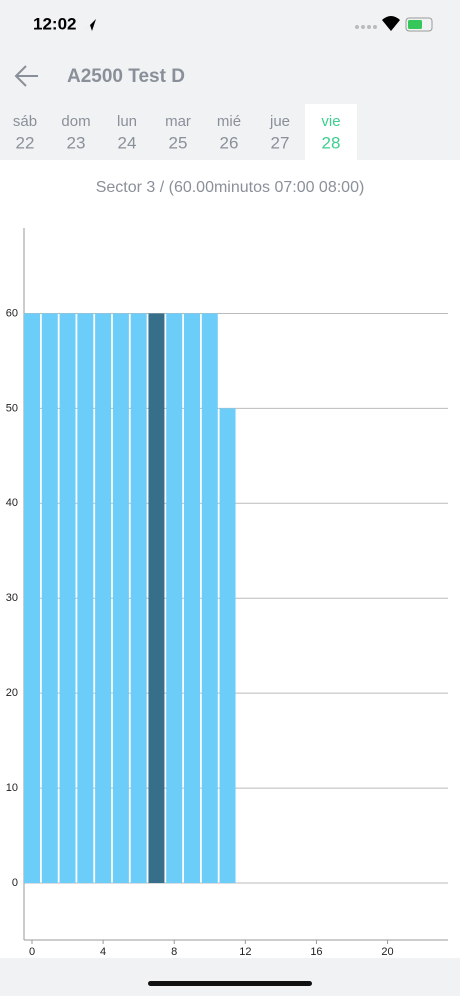  Describe the element at coordinates (391, 23) in the screenshot. I see `wifi-icon` at that location.